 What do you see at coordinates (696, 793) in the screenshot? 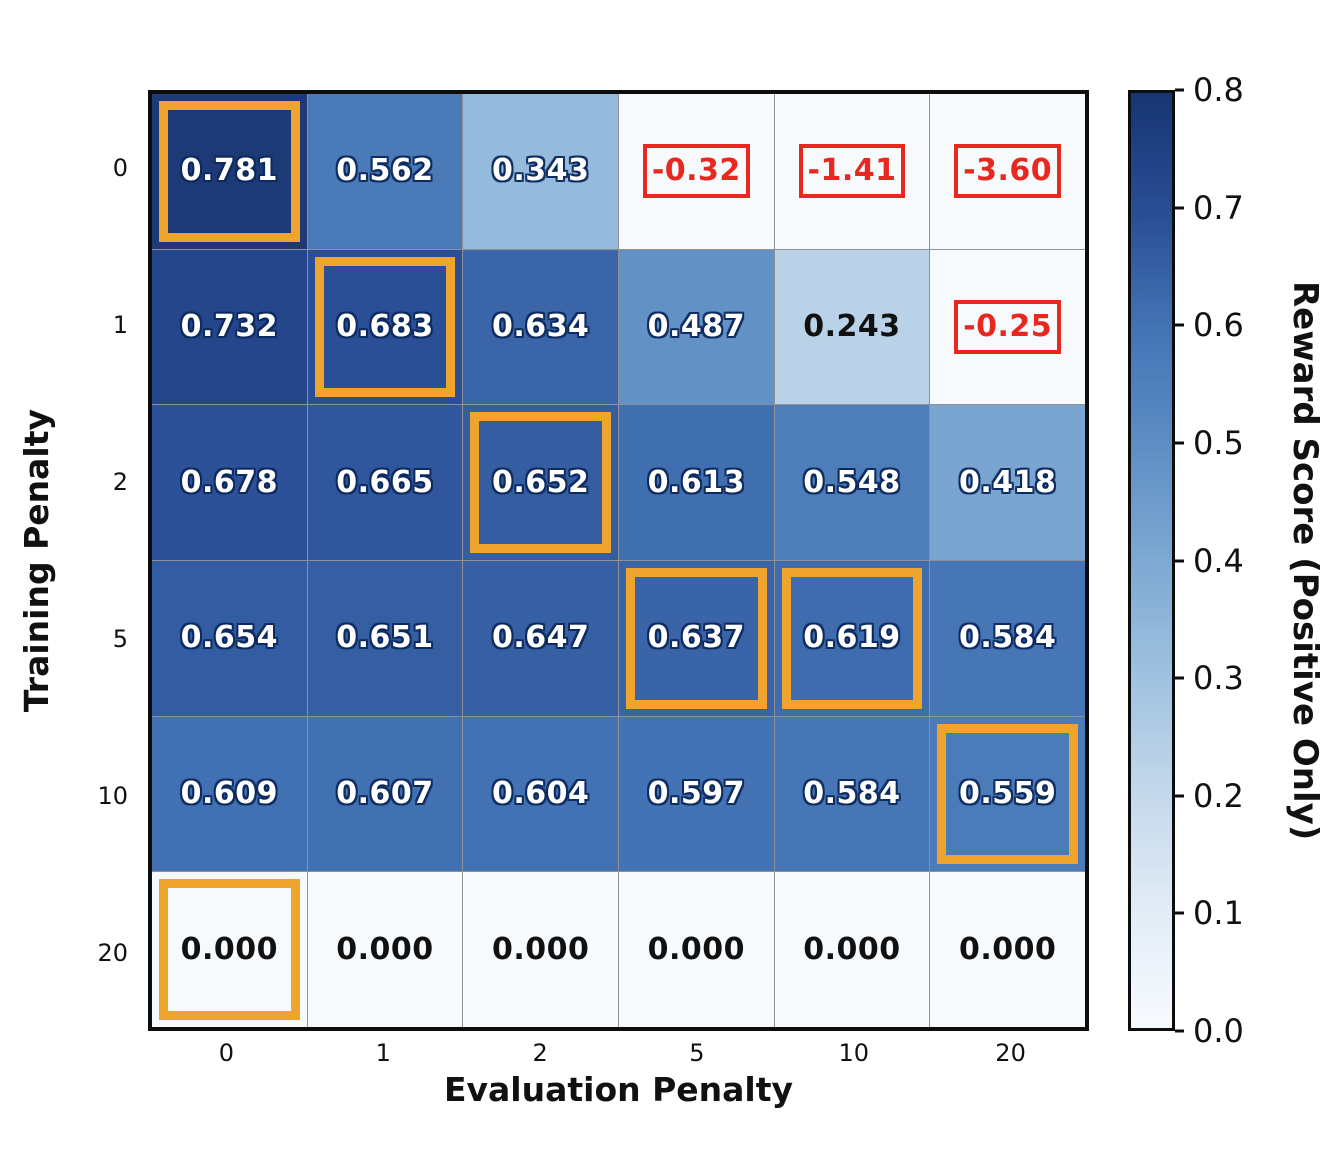
I see `cell-value: 0.597` at bounding box center [696, 793].